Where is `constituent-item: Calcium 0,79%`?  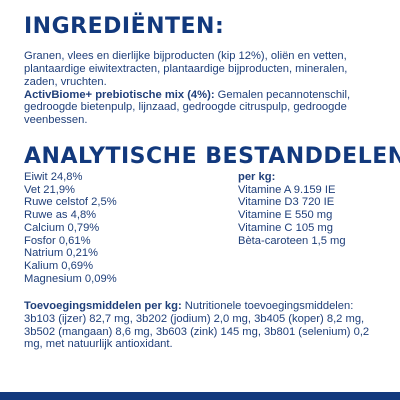
constituent-item: Calcium 0,79% is located at coordinates (62, 227).